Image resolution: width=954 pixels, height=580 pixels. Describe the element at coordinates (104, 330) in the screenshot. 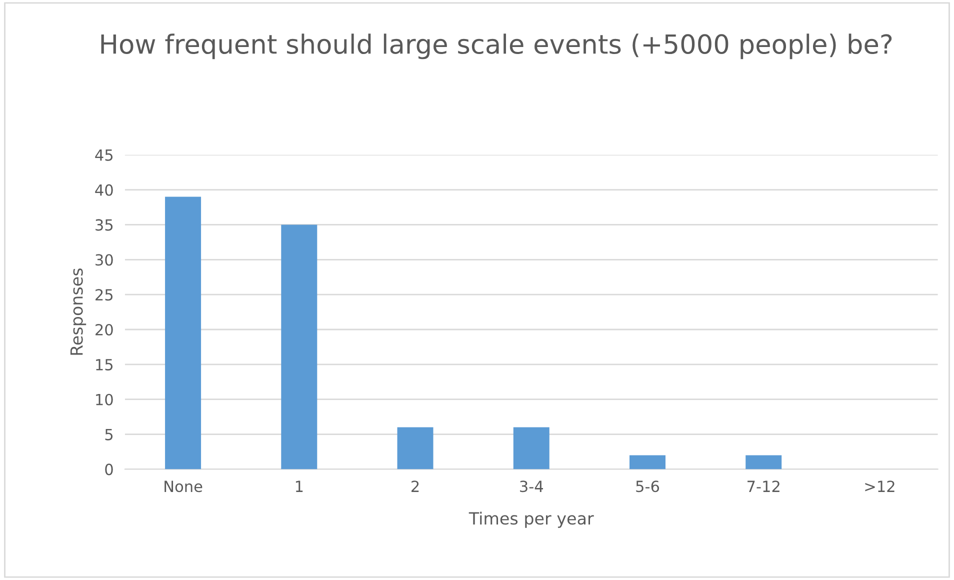

I see `y-tick-label: 20` at that location.